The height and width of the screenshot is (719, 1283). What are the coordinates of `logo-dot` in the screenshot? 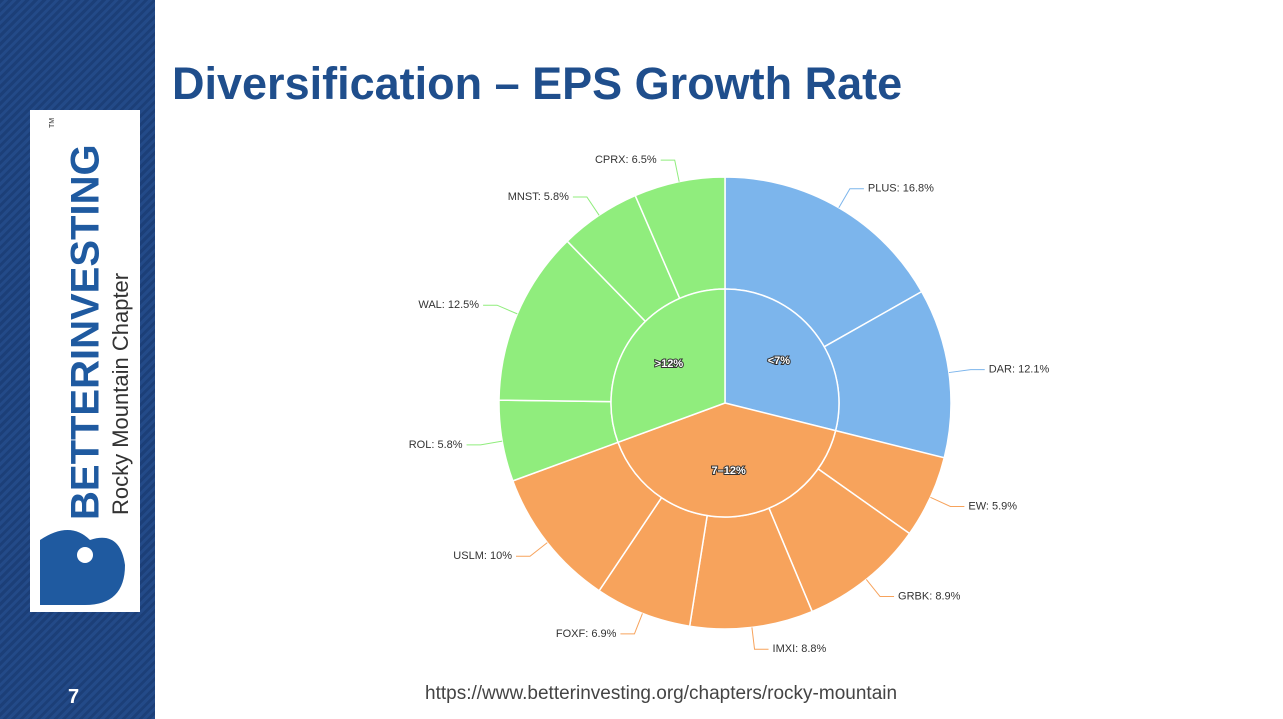 It's located at (85, 555).